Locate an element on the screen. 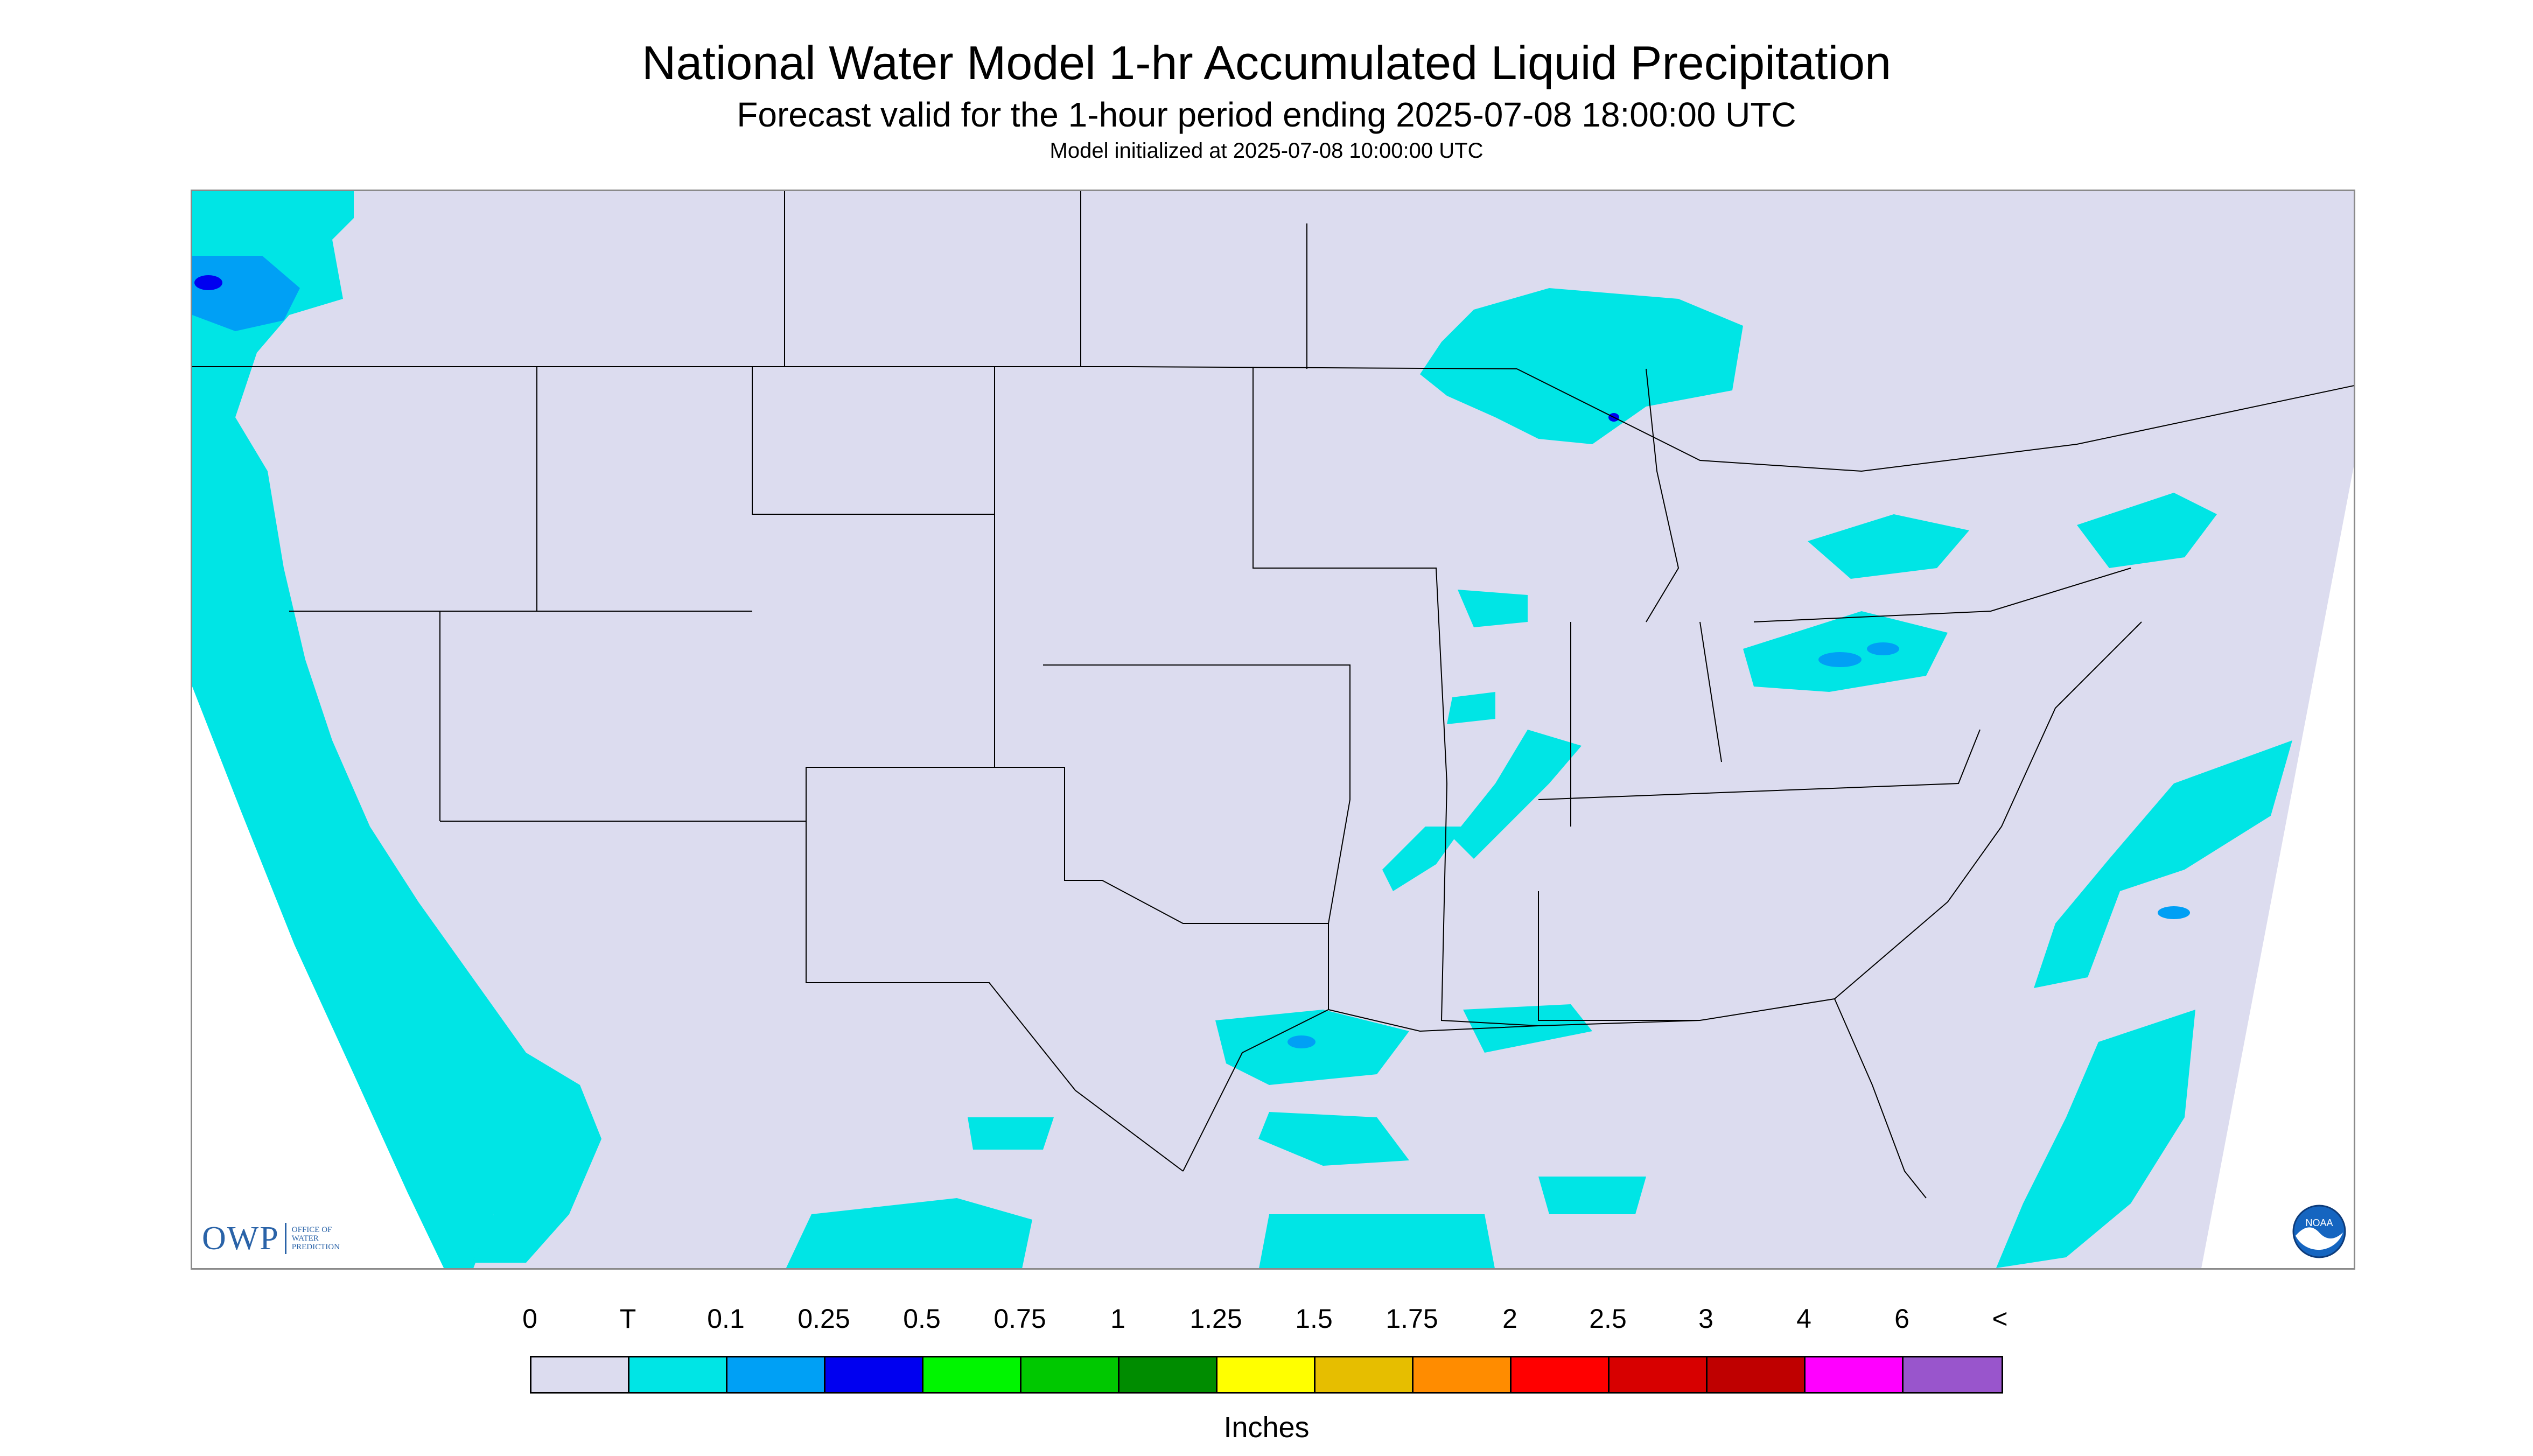 Image resolution: width=2533 pixels, height=1456 pixels. precip-mexico-south is located at coordinates (909, 1233).